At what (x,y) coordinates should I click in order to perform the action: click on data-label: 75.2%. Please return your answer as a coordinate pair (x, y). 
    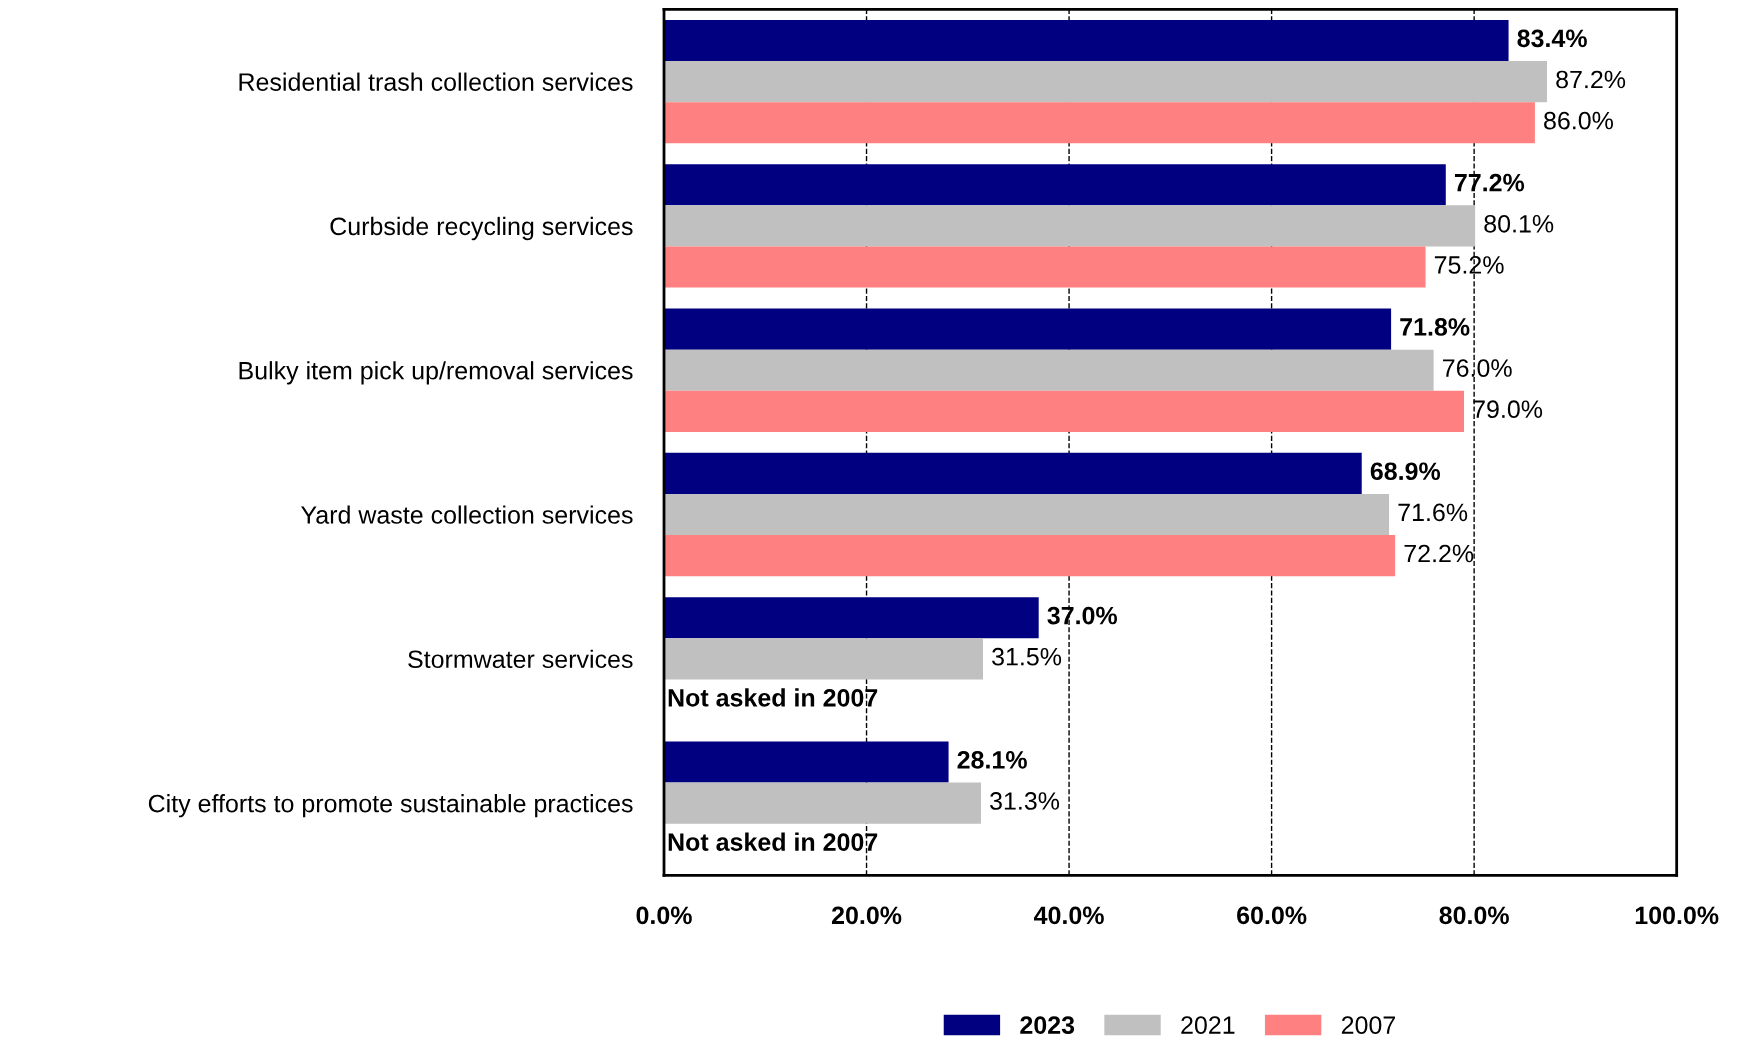
    Looking at the image, I should click on (1469, 265).